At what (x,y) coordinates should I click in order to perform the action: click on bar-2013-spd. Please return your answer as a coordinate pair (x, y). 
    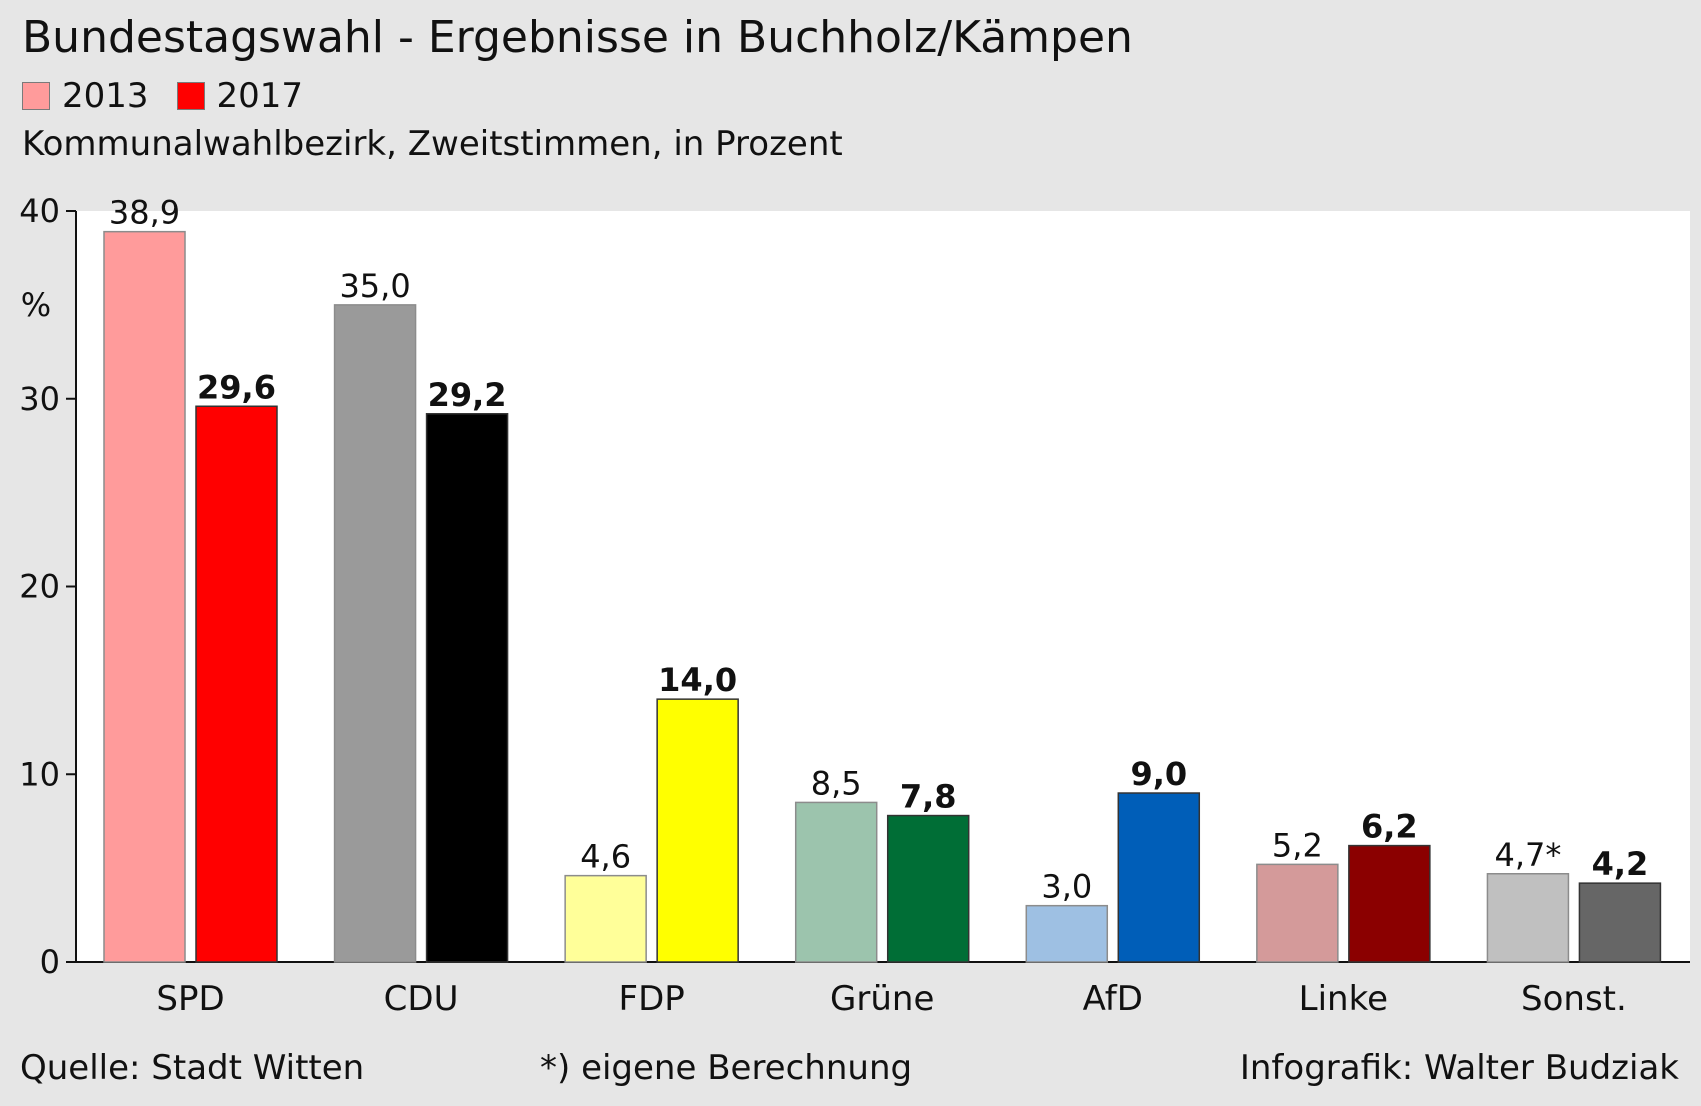
    Looking at the image, I should click on (144, 596).